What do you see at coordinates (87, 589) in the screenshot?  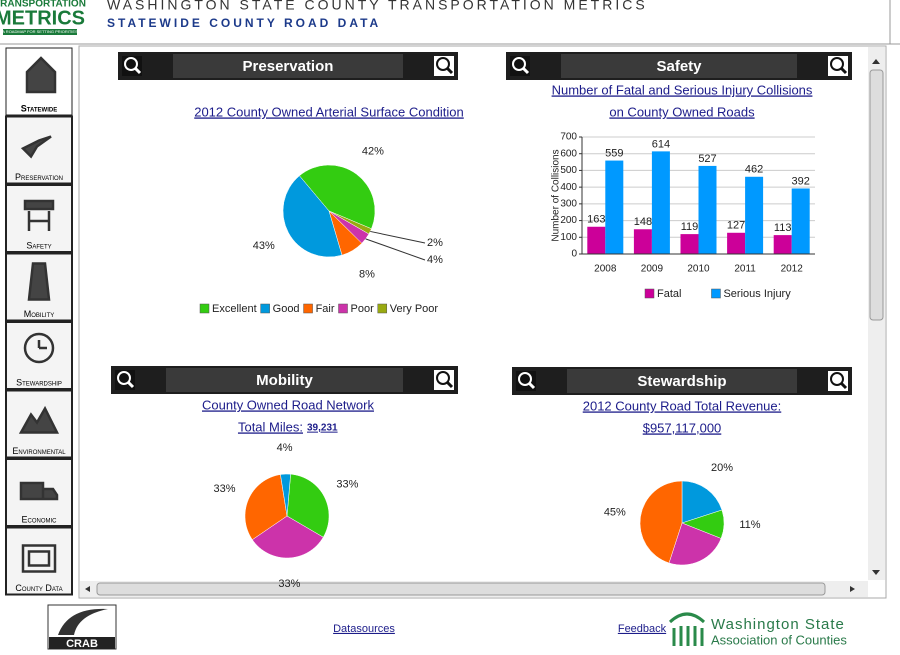 I see `h-scroll-left` at bounding box center [87, 589].